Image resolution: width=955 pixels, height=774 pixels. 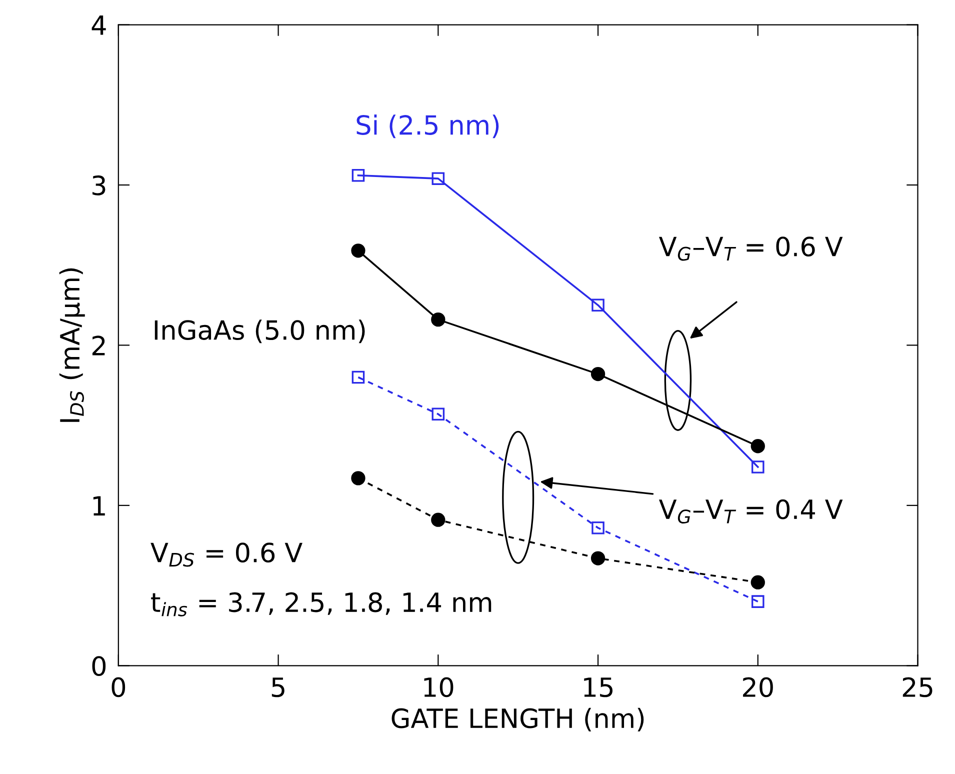 I want to click on annotation: t$_{ins}$ = 3.7, 2.5, 1.8, 1.4 nm, so click(x=321, y=604).